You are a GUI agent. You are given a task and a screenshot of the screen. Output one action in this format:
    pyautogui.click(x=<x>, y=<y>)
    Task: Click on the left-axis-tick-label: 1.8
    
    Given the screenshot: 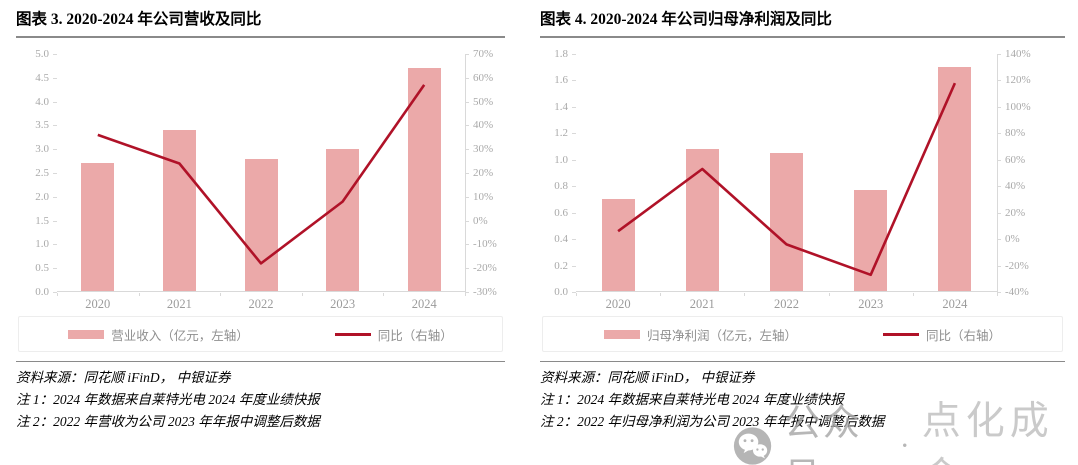 What is the action you would take?
    pyautogui.click(x=561, y=54)
    